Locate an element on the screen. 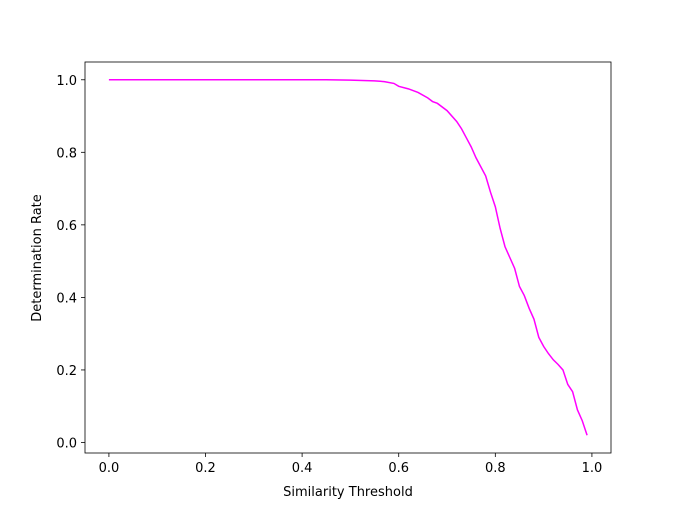 Image resolution: width=679 pixels, height=510 pixels. x-tick-label: 0.8 is located at coordinates (495, 468).